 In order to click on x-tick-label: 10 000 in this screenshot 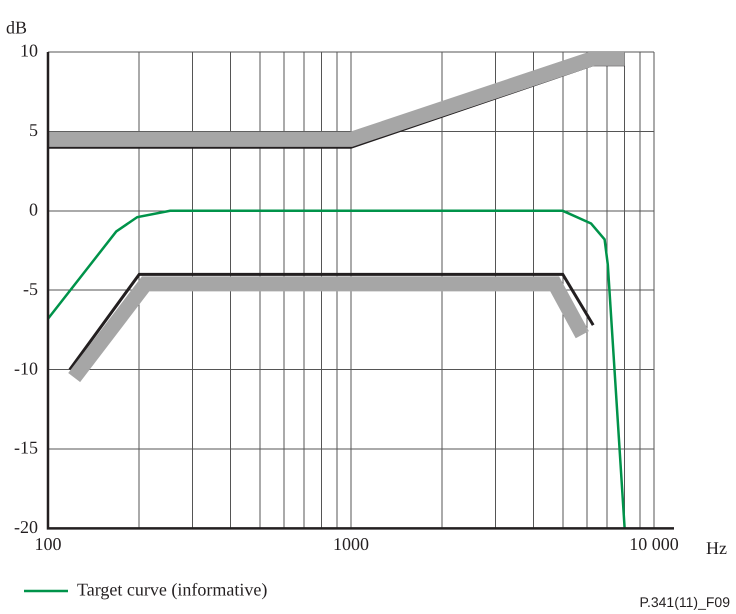, I will do `click(654, 544)`.